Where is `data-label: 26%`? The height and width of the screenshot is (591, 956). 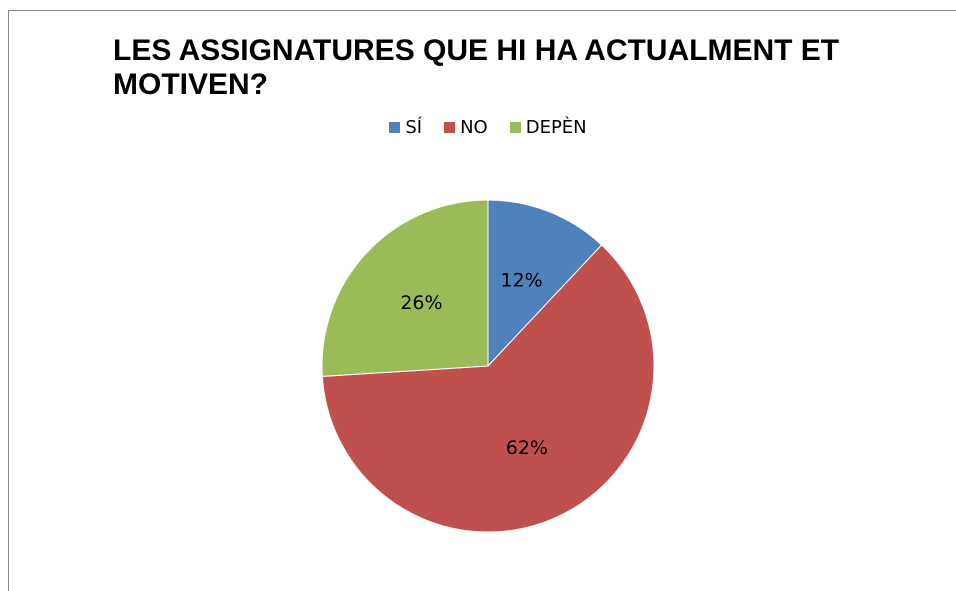 data-label: 26% is located at coordinates (421, 303).